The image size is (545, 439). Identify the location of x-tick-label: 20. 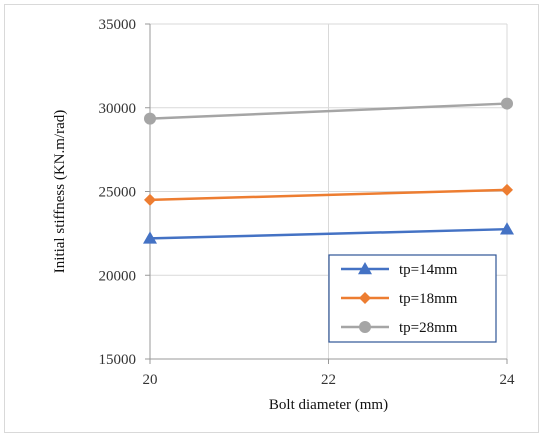
(150, 380).